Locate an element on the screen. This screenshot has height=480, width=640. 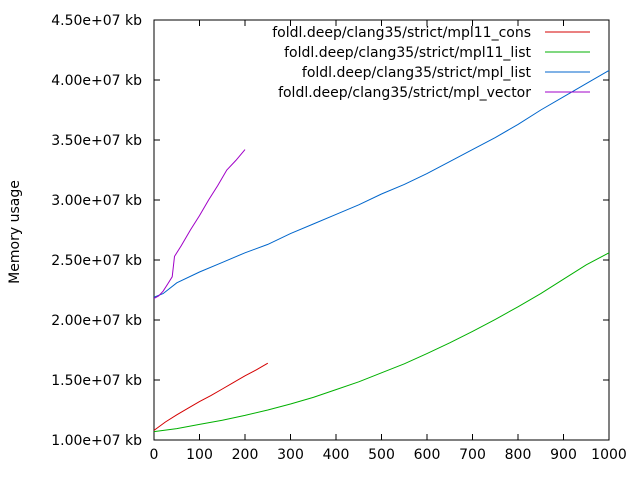
x-tick-label: 500 is located at coordinates (381, 455).